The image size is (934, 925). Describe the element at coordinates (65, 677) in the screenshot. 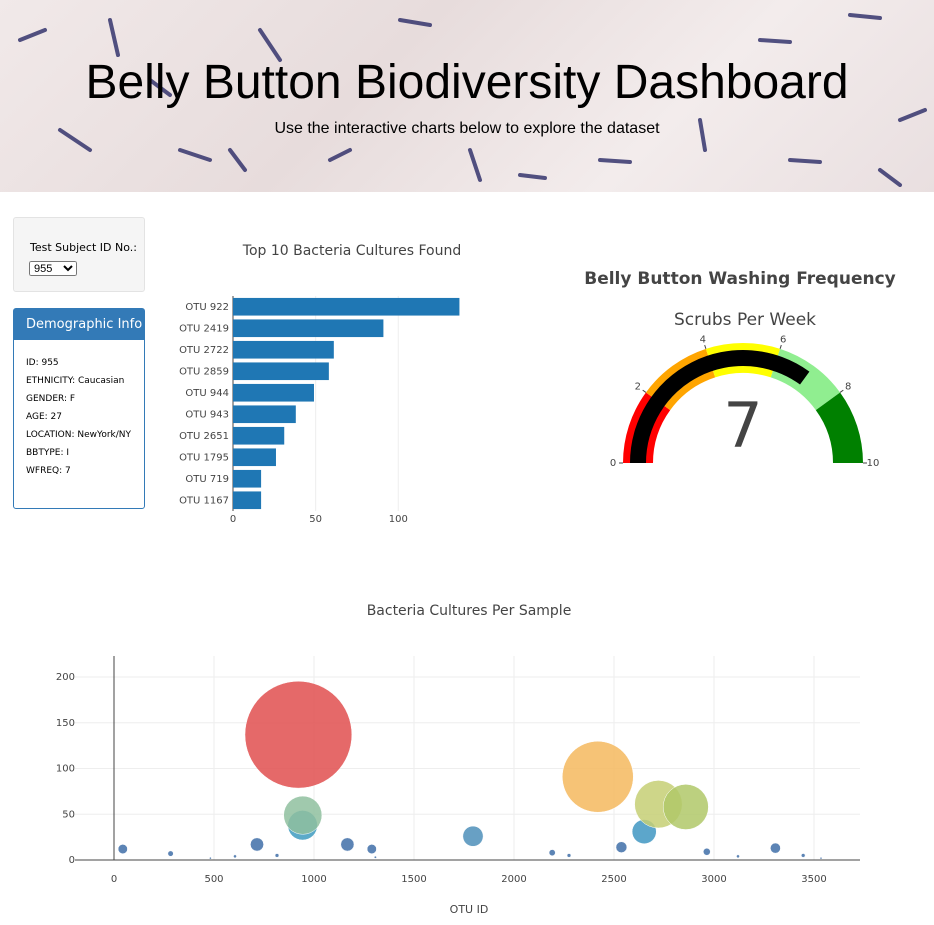

I see `y-tick-label: 200` at that location.